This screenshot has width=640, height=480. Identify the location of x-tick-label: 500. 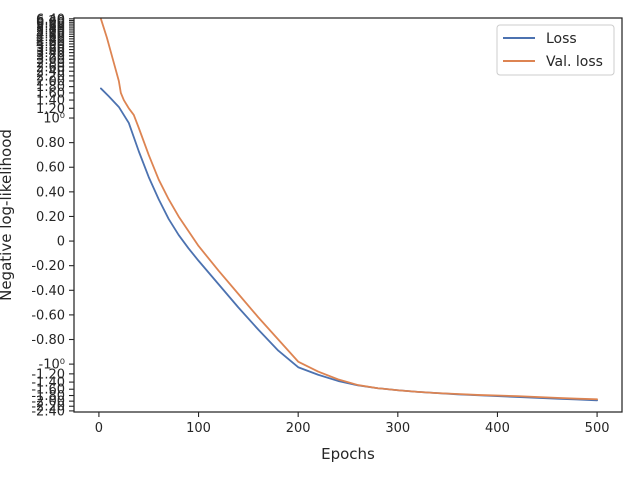
(597, 428).